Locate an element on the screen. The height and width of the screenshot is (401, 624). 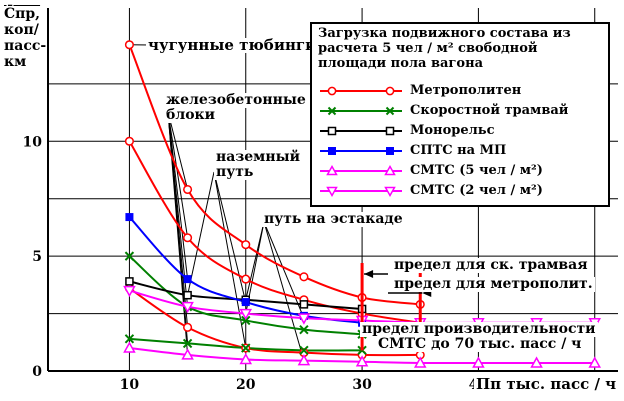
annotation-metro-limit: предел для метрополит. is located at coordinates (493, 284).